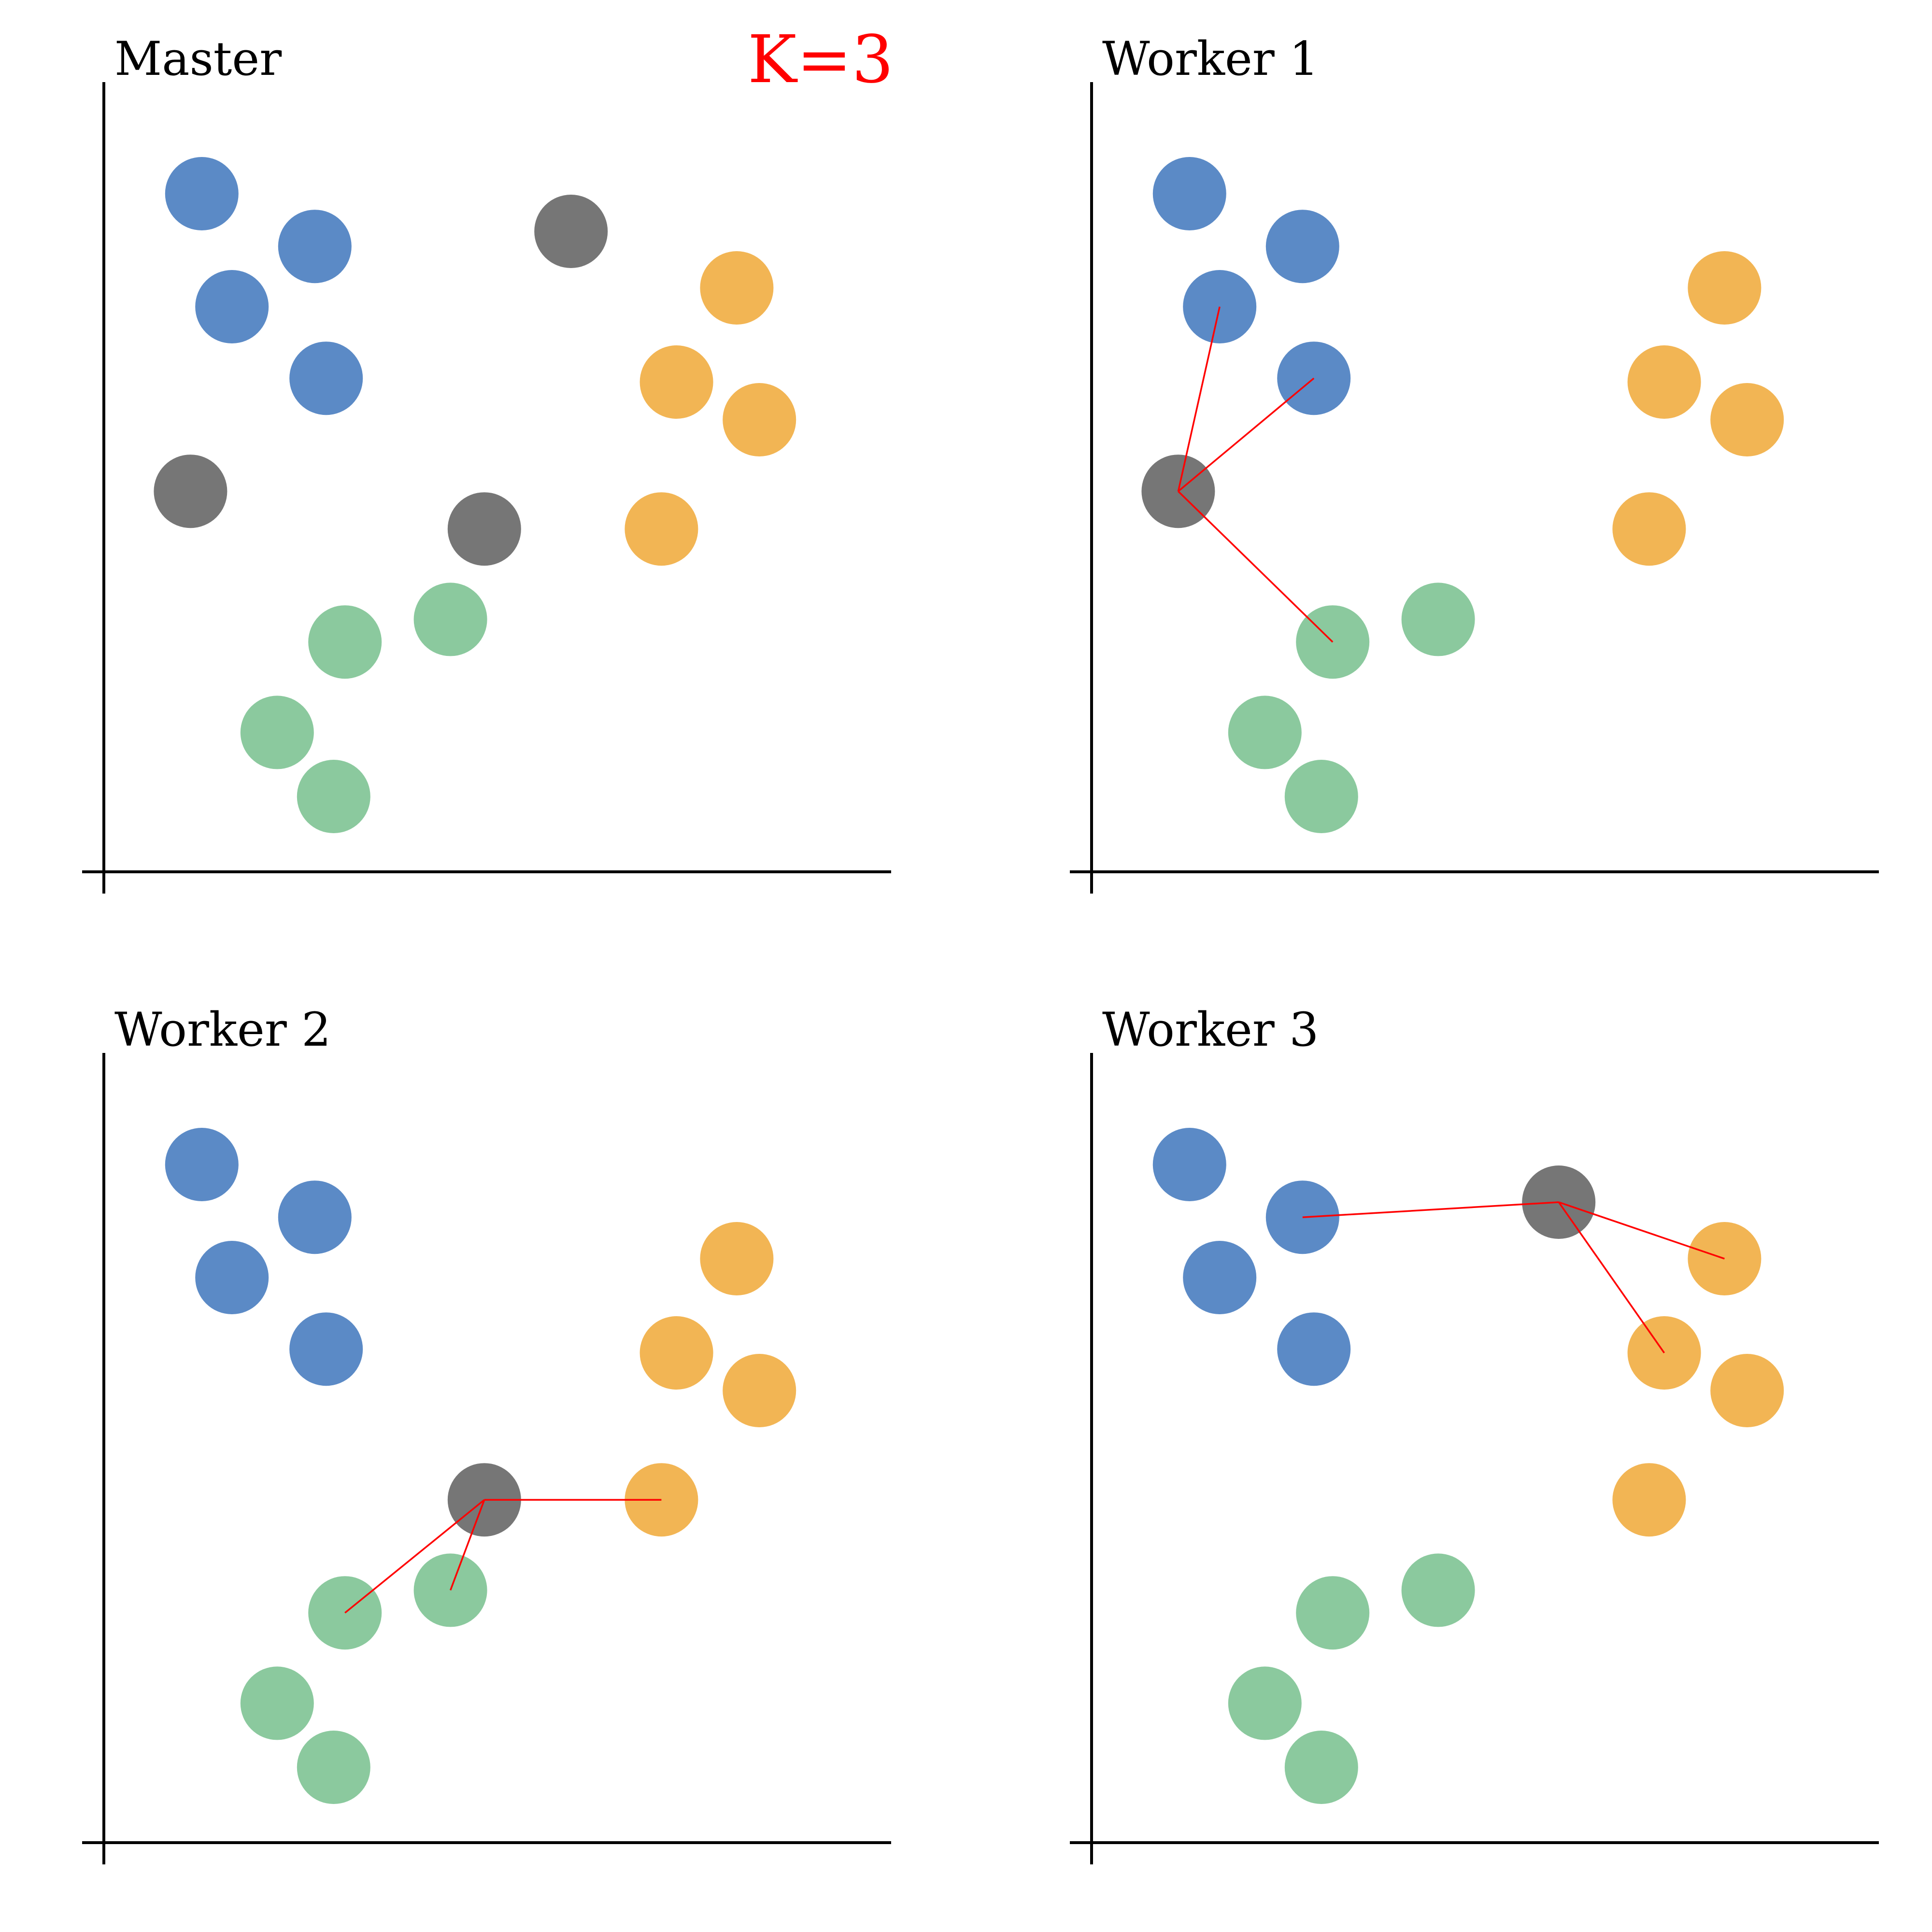 The height and width of the screenshot is (1932, 1932). I want to click on k-label: K=3, so click(821, 60).